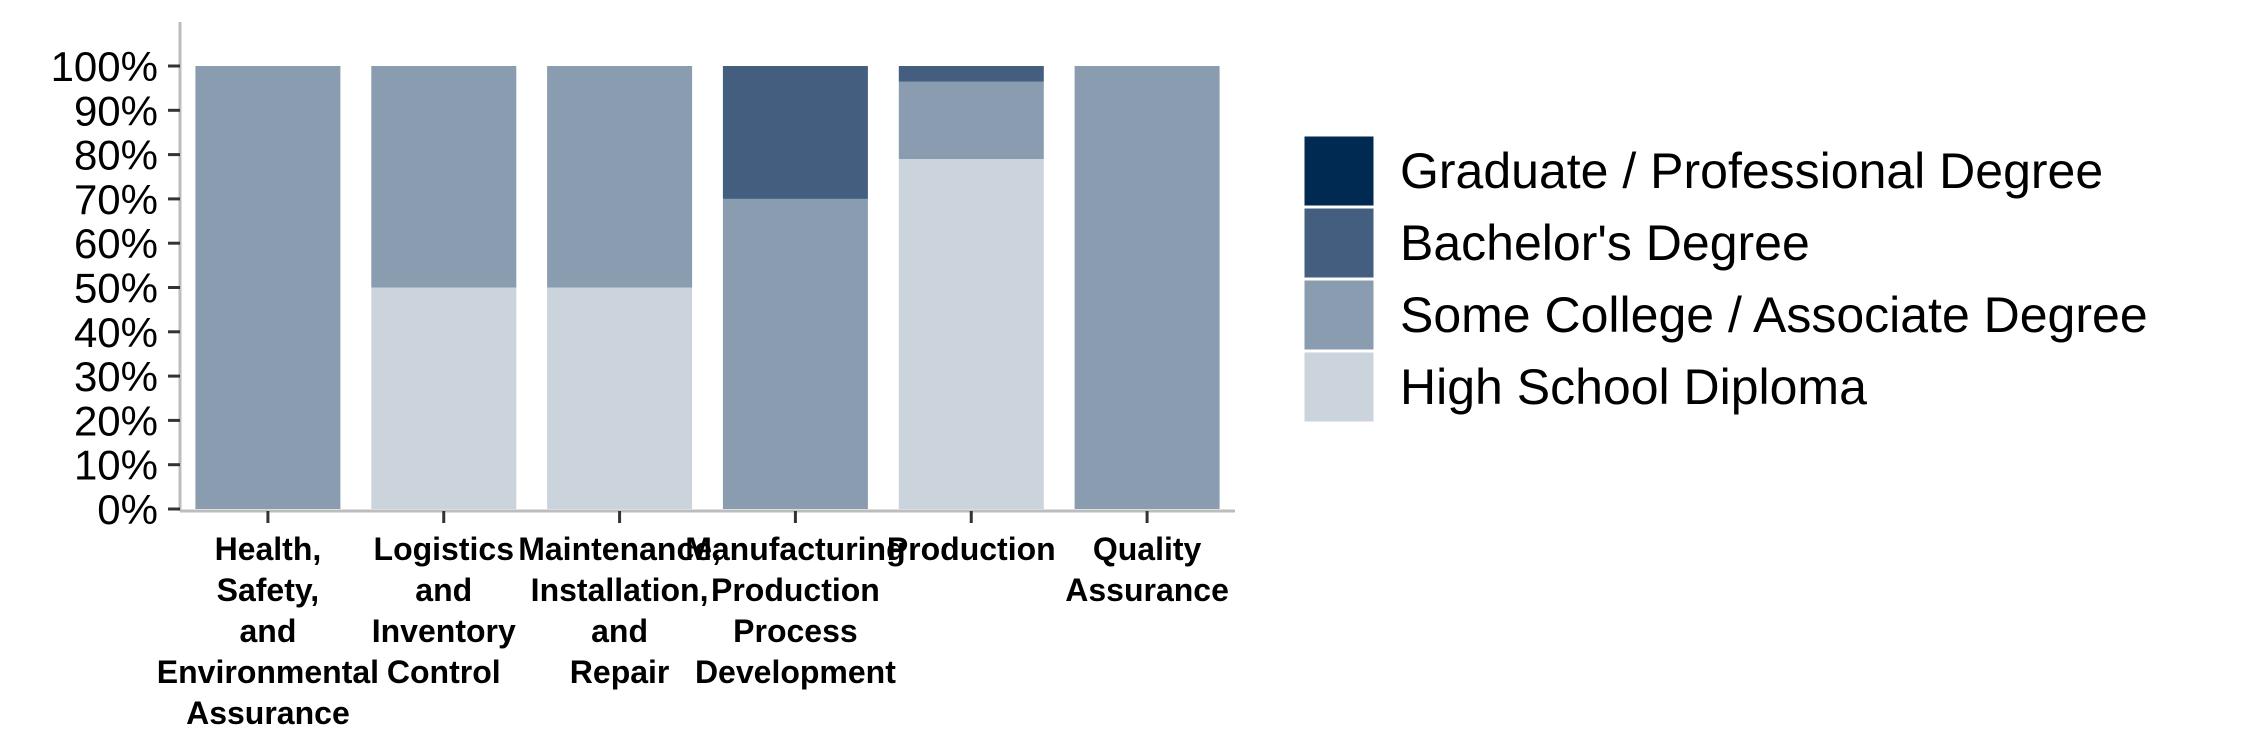  What do you see at coordinates (444, 610) in the screenshot?
I see `x-tick-label: Logistics and Inventory Control` at bounding box center [444, 610].